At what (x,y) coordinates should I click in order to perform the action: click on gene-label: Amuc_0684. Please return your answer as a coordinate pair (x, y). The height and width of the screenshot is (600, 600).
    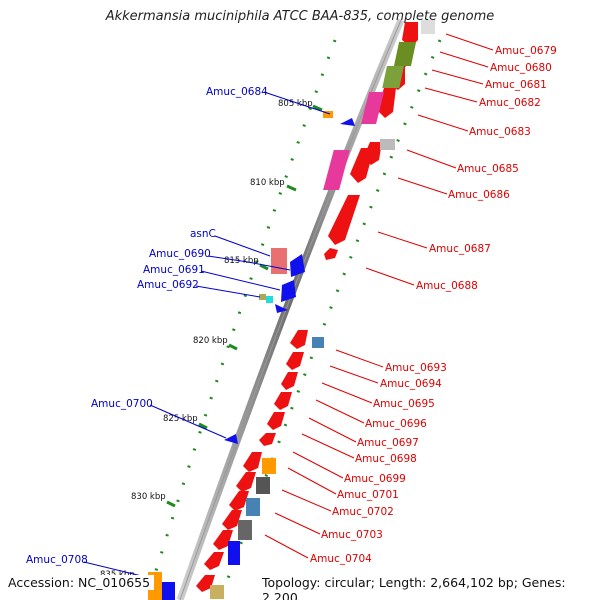
    Looking at the image, I should click on (237, 92).